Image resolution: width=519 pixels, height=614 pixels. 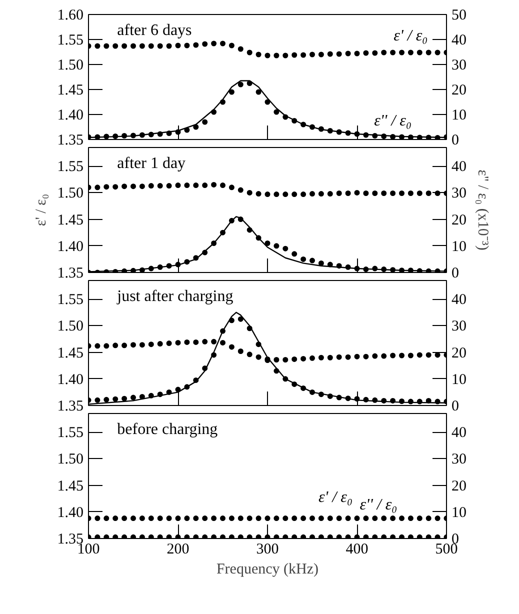 What do you see at coordinates (379, 505) in the screenshot?
I see `annotation: ε'' / ε₀` at bounding box center [379, 505].